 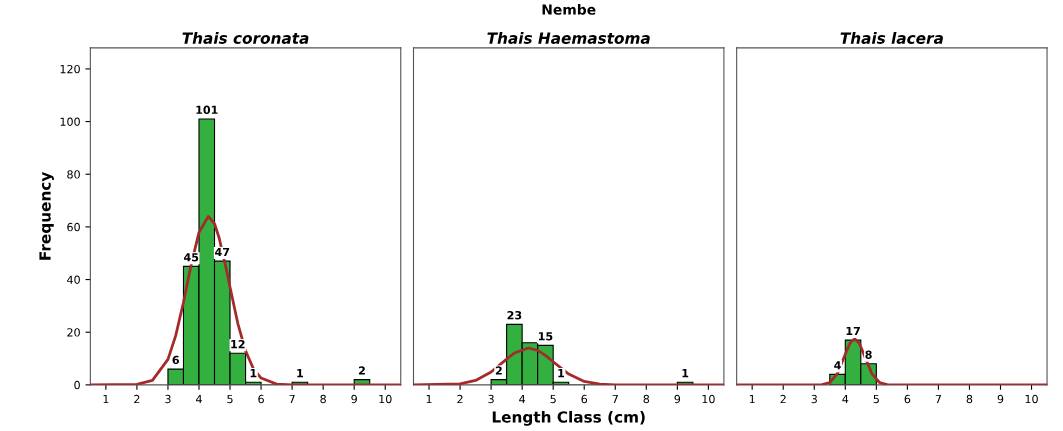 I want to click on data-label: 47, so click(x=222, y=252).